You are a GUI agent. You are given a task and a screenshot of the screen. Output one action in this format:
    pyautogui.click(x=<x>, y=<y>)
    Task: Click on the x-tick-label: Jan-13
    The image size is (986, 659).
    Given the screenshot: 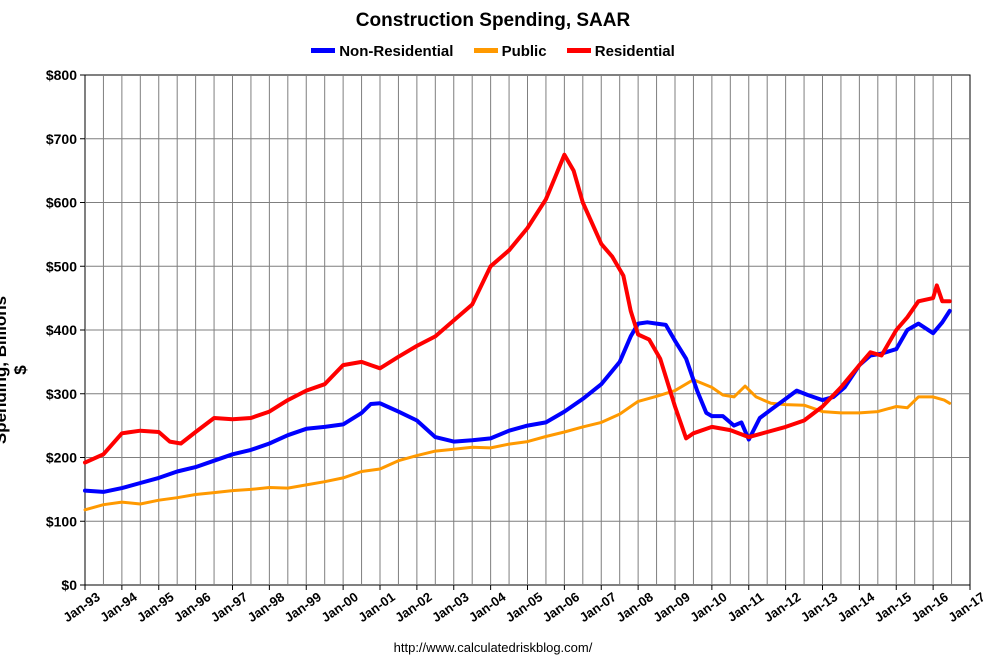 What is the action you would take?
    pyautogui.click(x=819, y=607)
    